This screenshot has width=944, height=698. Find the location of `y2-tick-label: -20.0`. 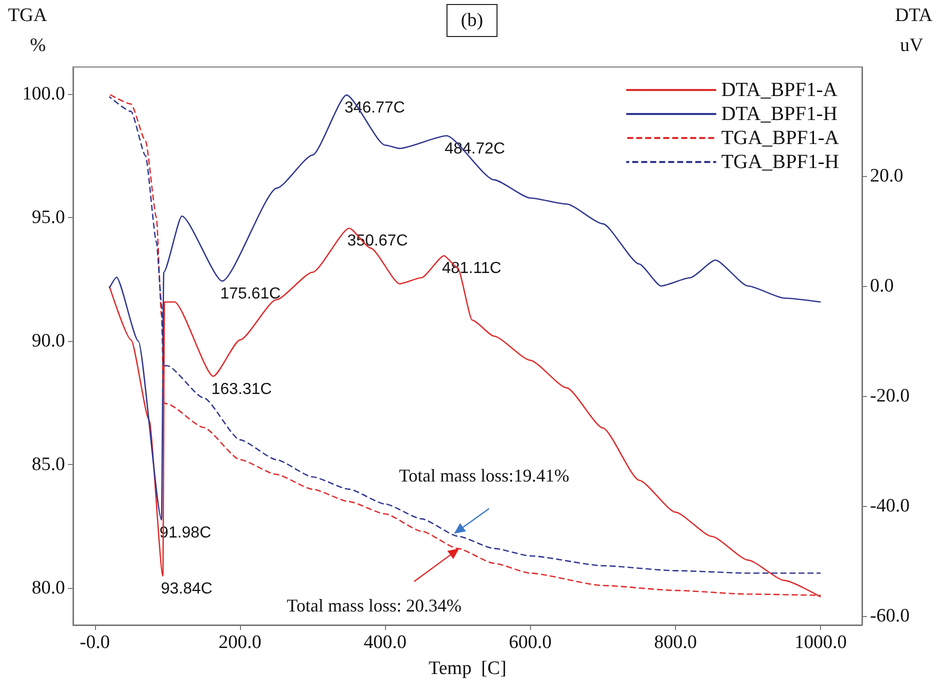

y2-tick-label: -20.0 is located at coordinates (890, 396).